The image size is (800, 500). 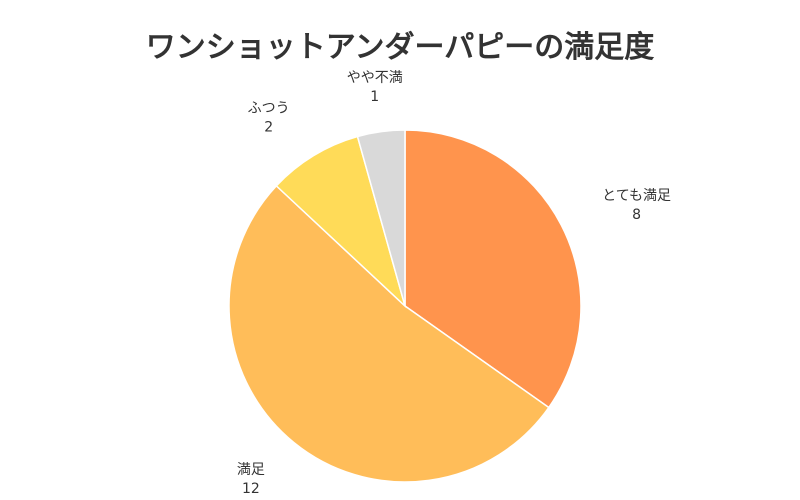 What do you see at coordinates (374, 97) in the screenshot?
I see `slice-value-label: 1` at bounding box center [374, 97].